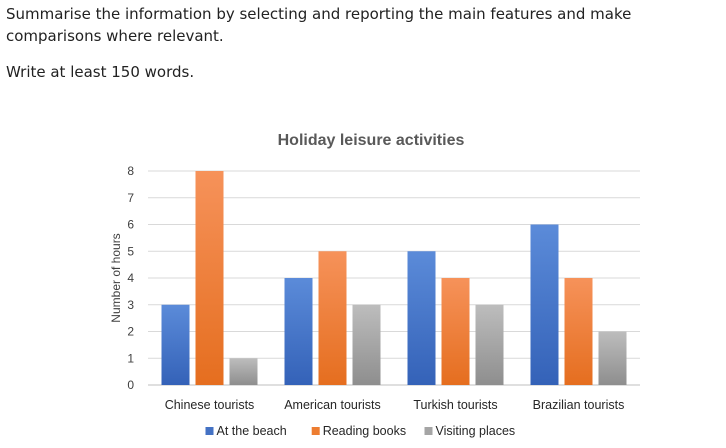 The width and height of the screenshot is (726, 448). Describe the element at coordinates (116, 277) in the screenshot. I see `y-axis-label: Number of hours` at that location.